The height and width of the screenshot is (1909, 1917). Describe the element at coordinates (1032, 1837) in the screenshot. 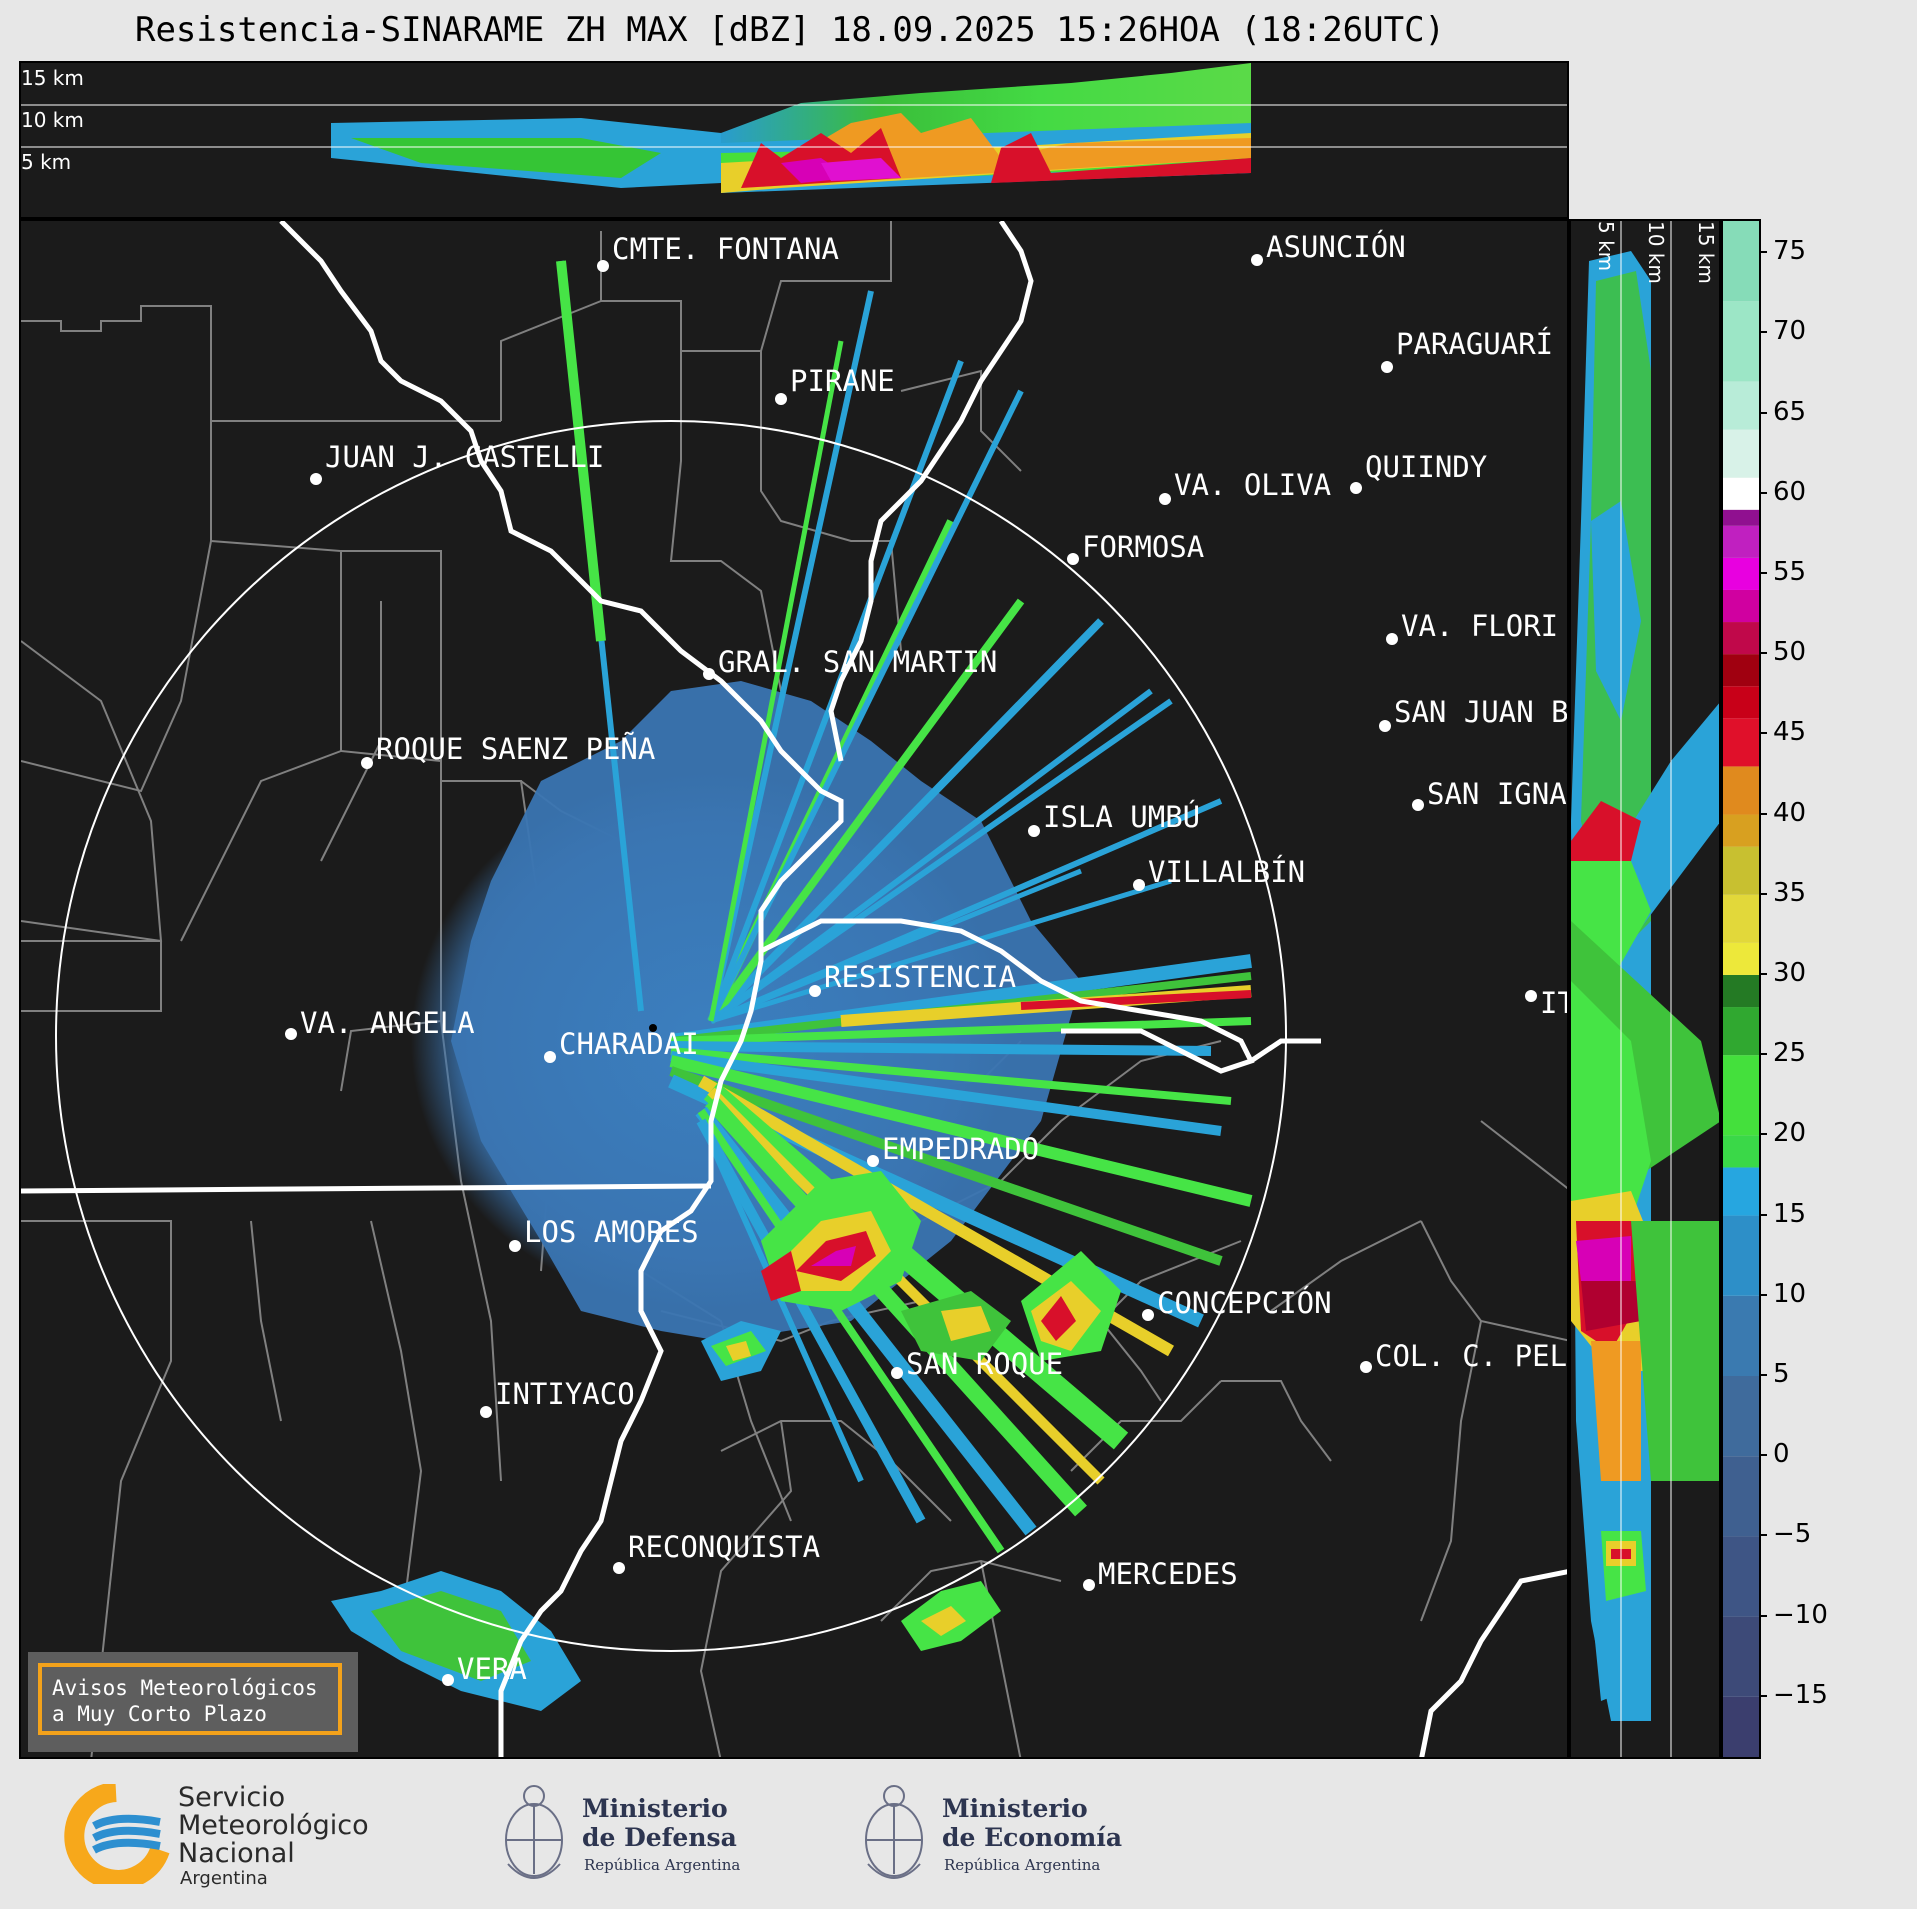

I see `economia-line-2: de Economía` at that location.